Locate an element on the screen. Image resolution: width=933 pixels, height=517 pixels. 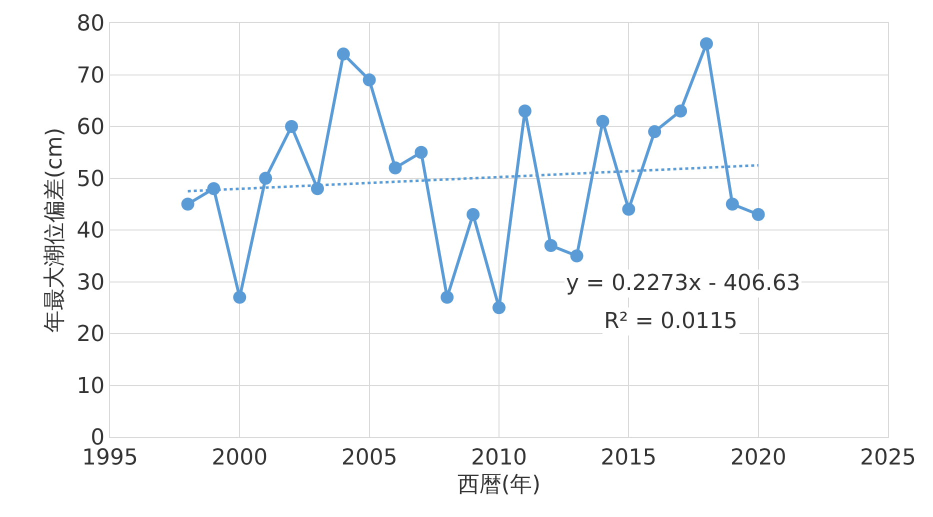
y-tick-label: 40 is located at coordinates (90, 231).